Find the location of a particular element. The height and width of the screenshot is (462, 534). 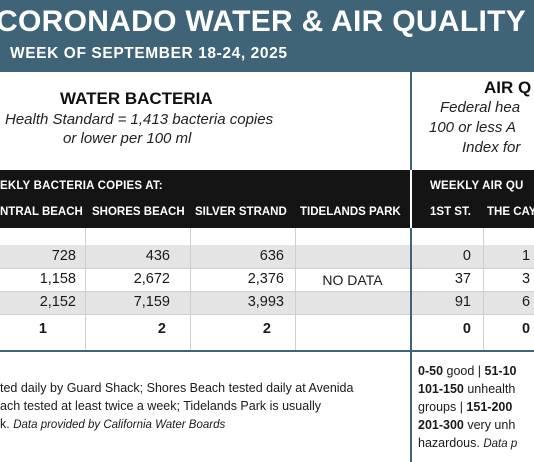

air-cell: 1 is located at coordinates (526, 256).